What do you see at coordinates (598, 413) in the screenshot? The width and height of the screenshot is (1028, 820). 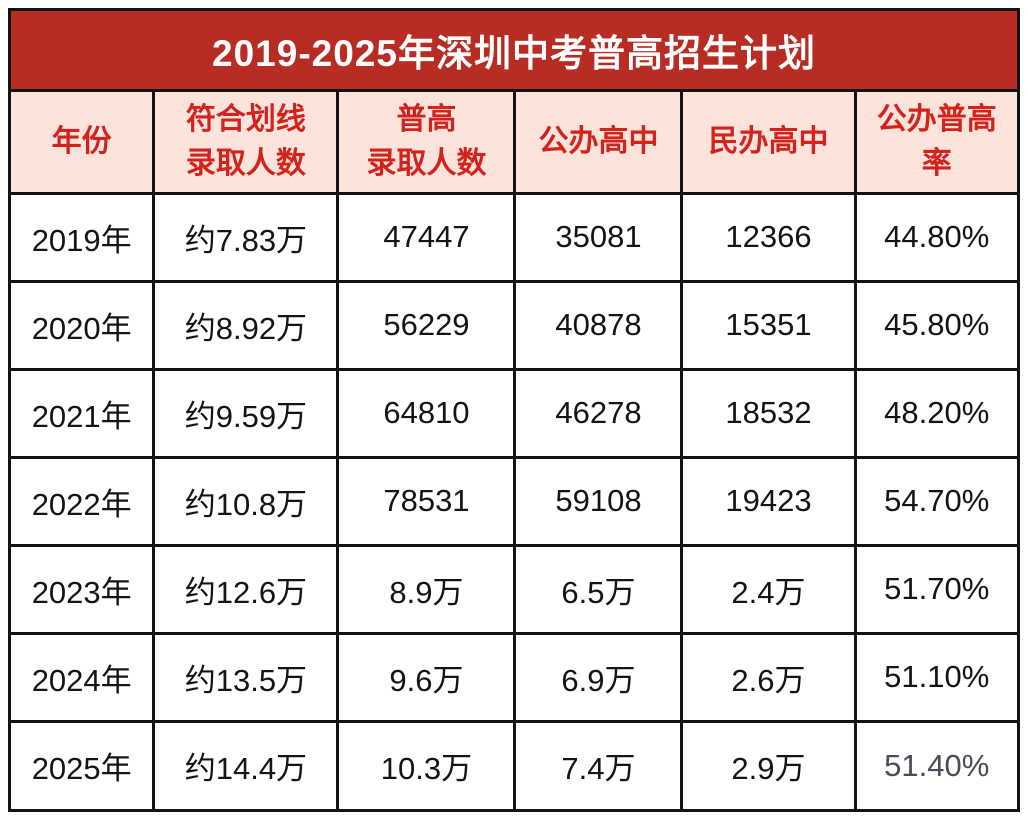 I see `table-cell: 46278` at bounding box center [598, 413].